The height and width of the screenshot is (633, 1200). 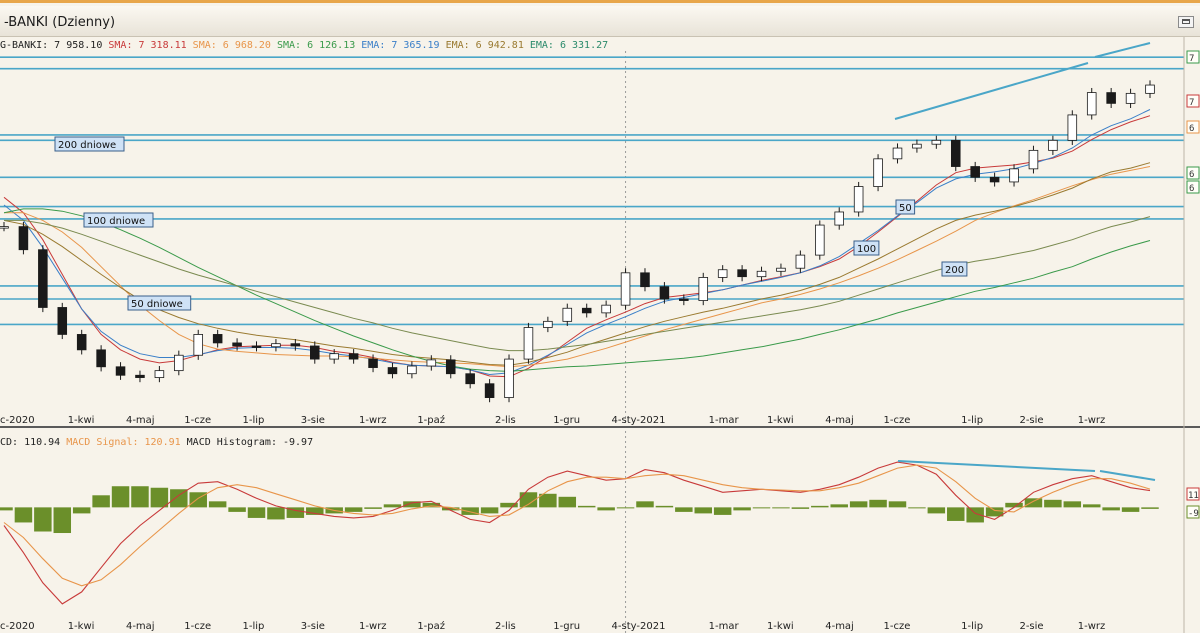 I want to click on x-tick-label: 1-wrz, so click(x=373, y=420).